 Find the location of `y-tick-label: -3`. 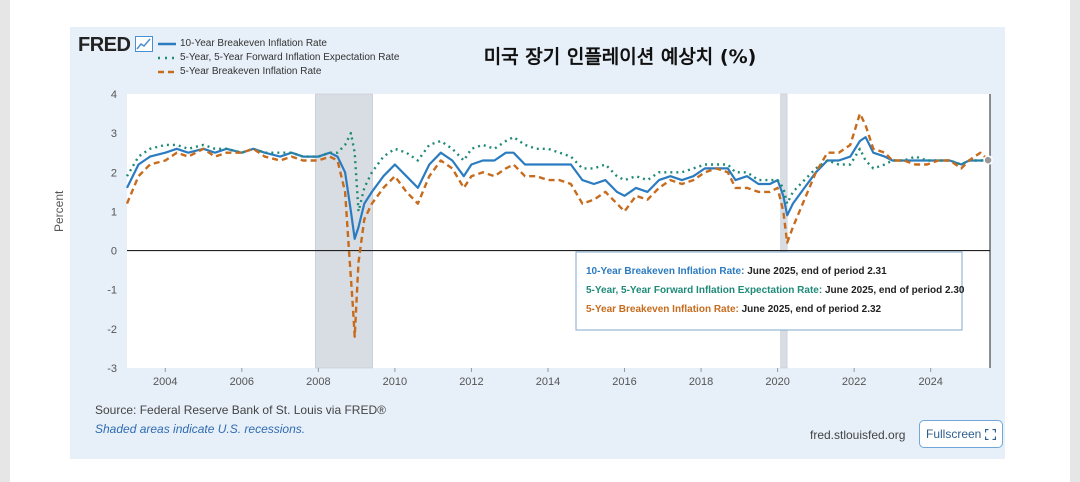

y-tick-label: -3 is located at coordinates (112, 369).